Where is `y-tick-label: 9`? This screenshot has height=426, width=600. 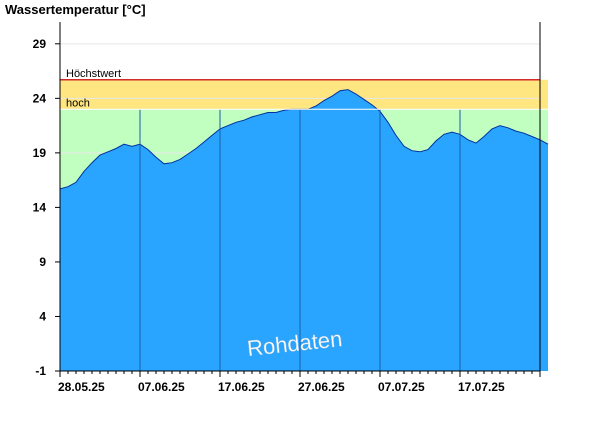 y-tick-label: 9 is located at coordinates (42, 262).